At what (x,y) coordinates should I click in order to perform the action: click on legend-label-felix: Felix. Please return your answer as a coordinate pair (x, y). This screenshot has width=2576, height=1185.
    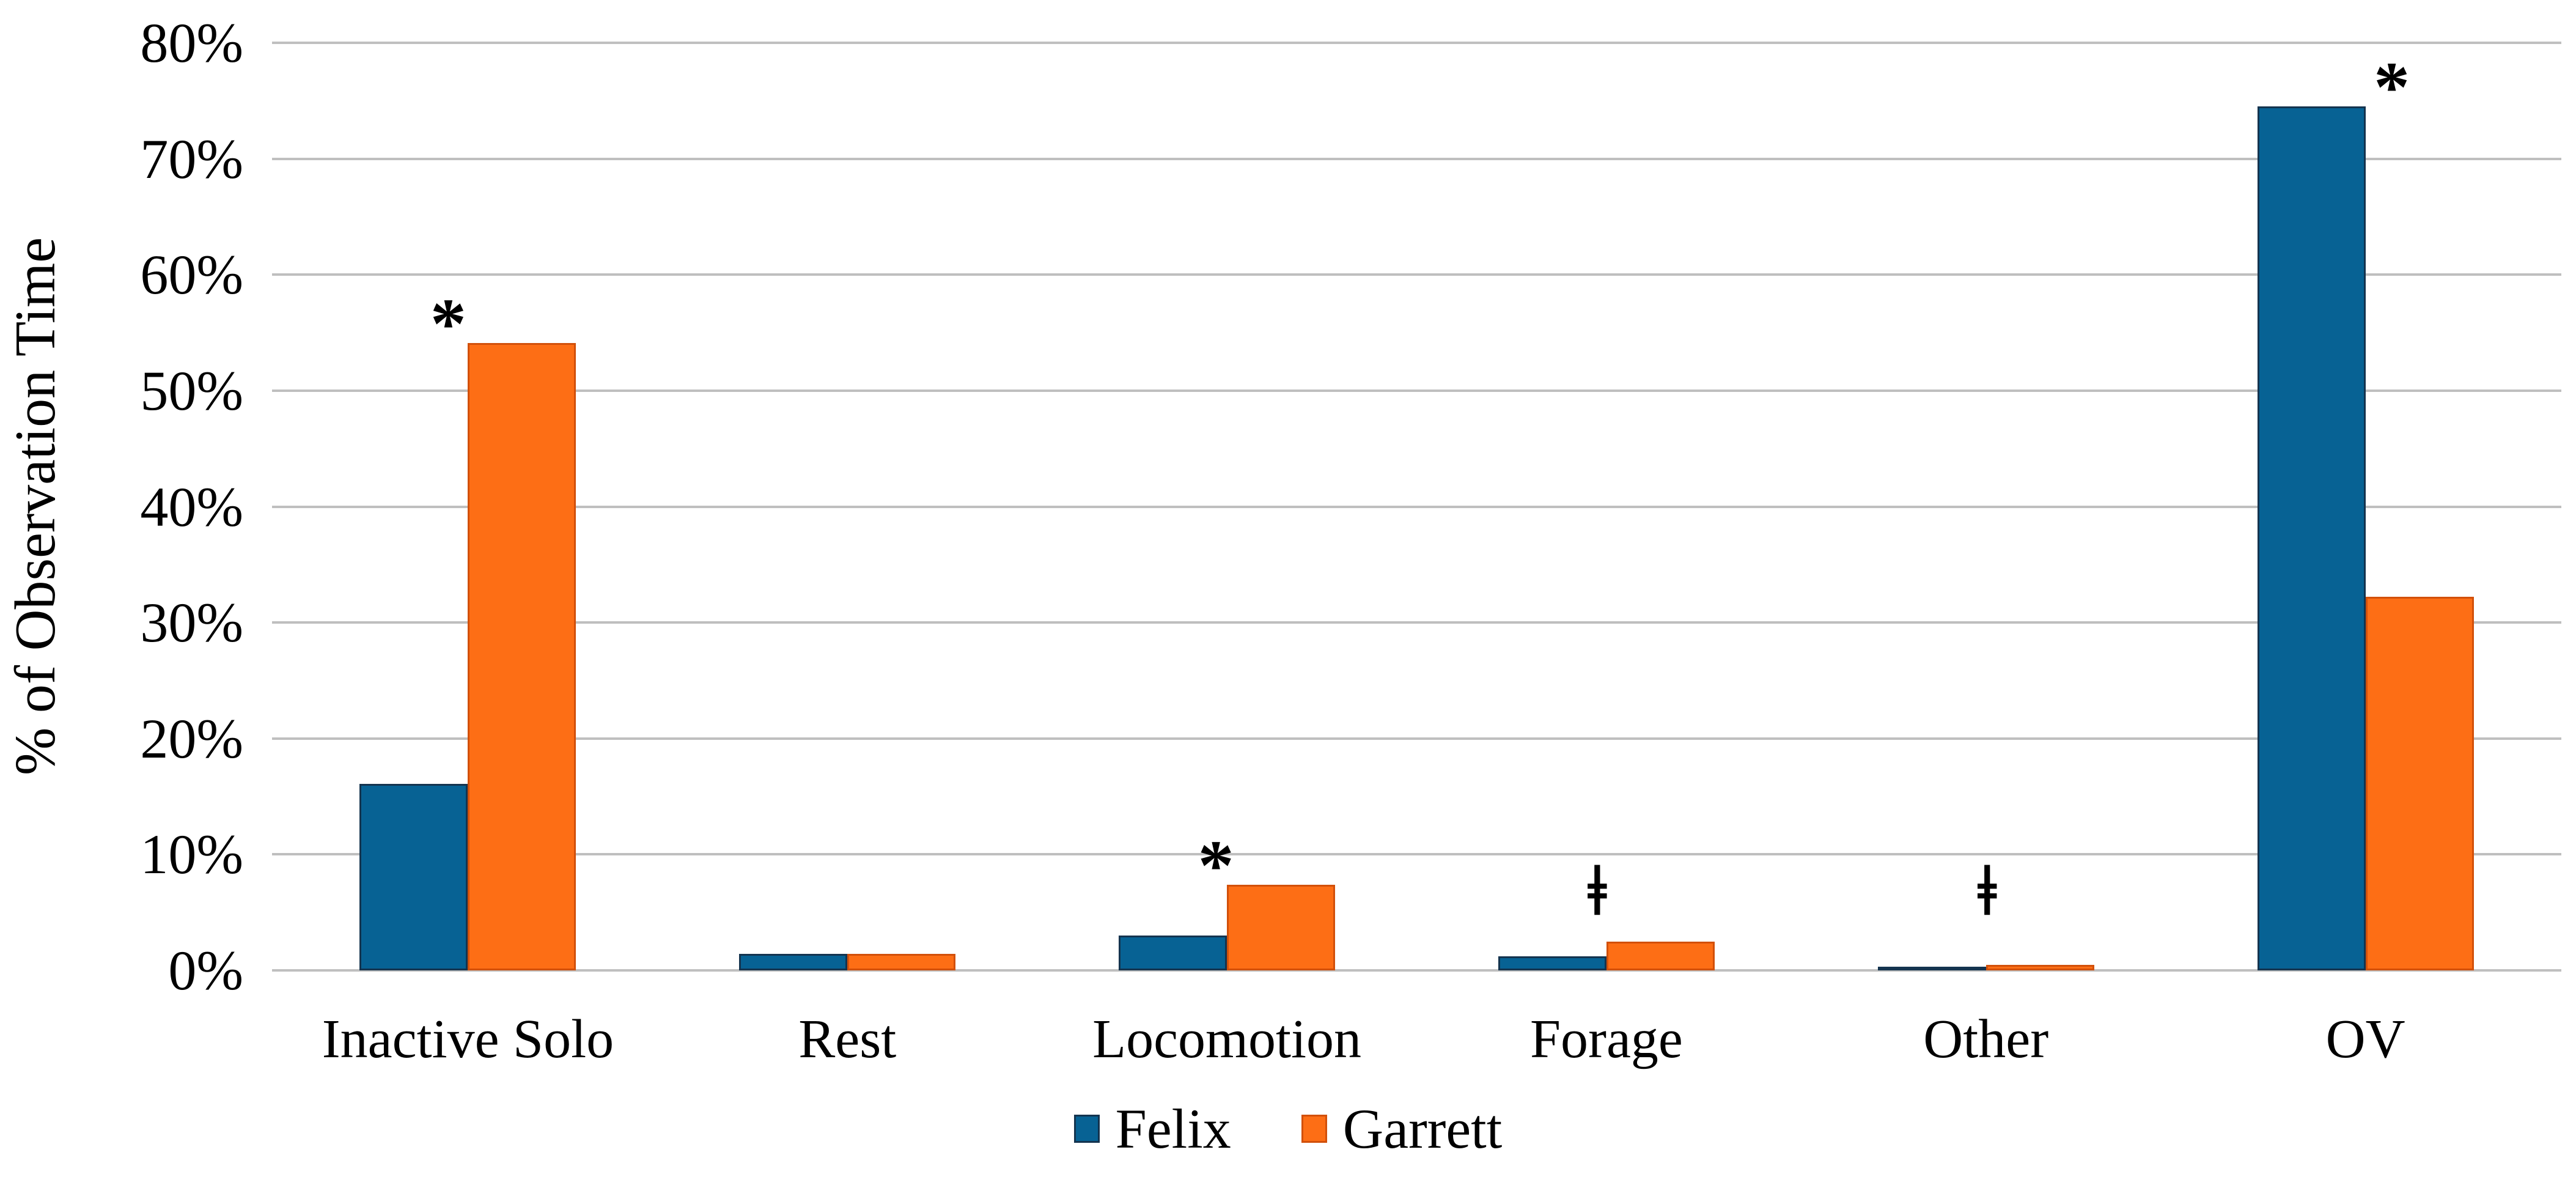
    Looking at the image, I should click on (1173, 1129).